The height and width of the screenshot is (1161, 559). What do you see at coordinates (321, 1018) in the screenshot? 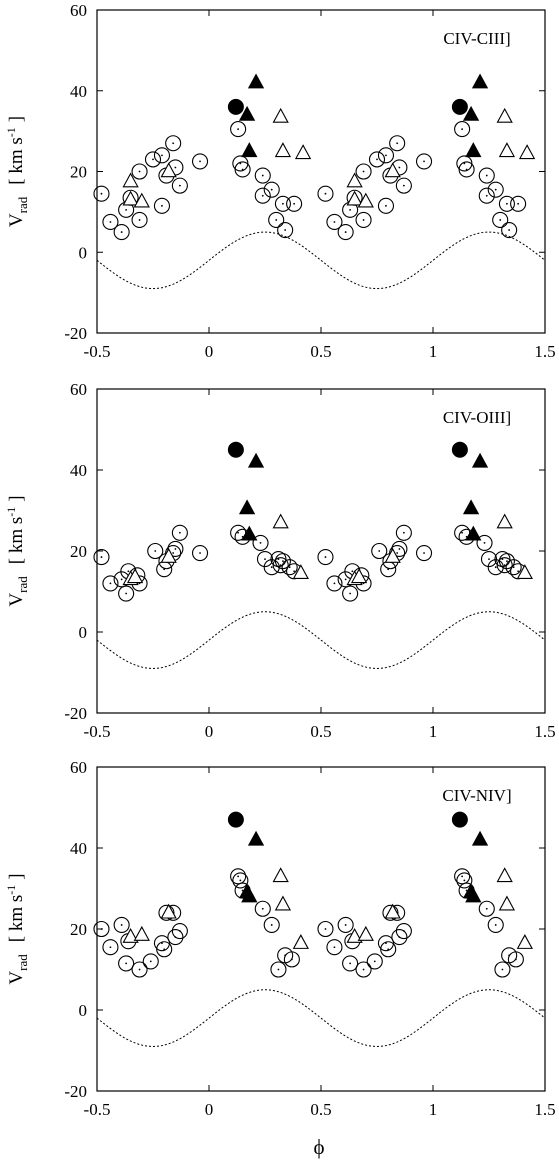
I see `model-curve` at bounding box center [321, 1018].